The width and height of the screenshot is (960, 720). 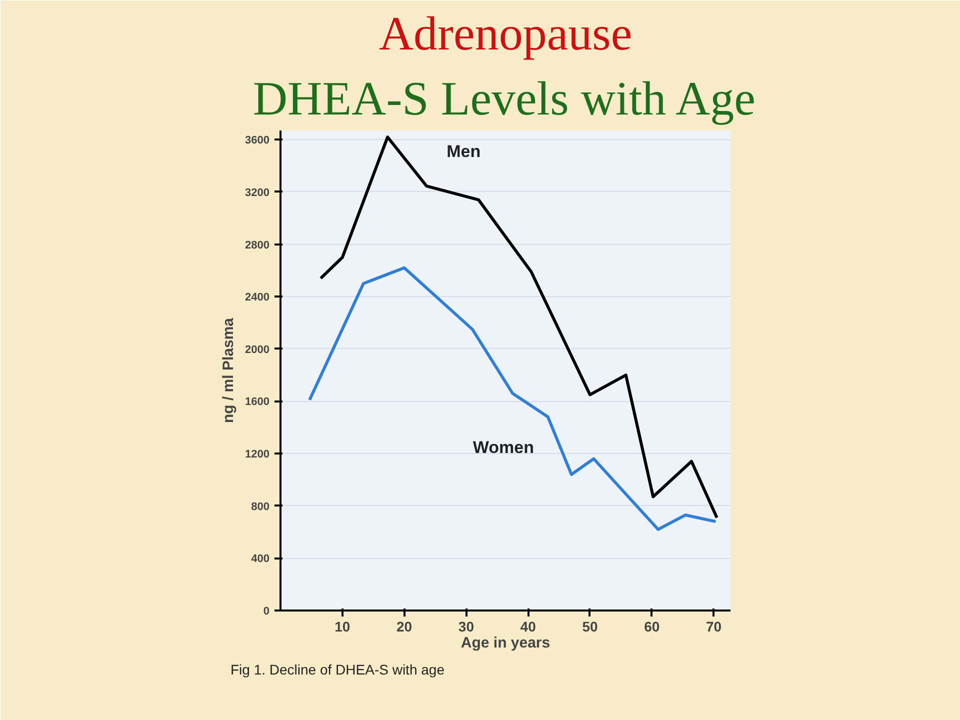 I want to click on caption: Fig 1. Decline of DHEA-S with age, so click(x=337, y=670).